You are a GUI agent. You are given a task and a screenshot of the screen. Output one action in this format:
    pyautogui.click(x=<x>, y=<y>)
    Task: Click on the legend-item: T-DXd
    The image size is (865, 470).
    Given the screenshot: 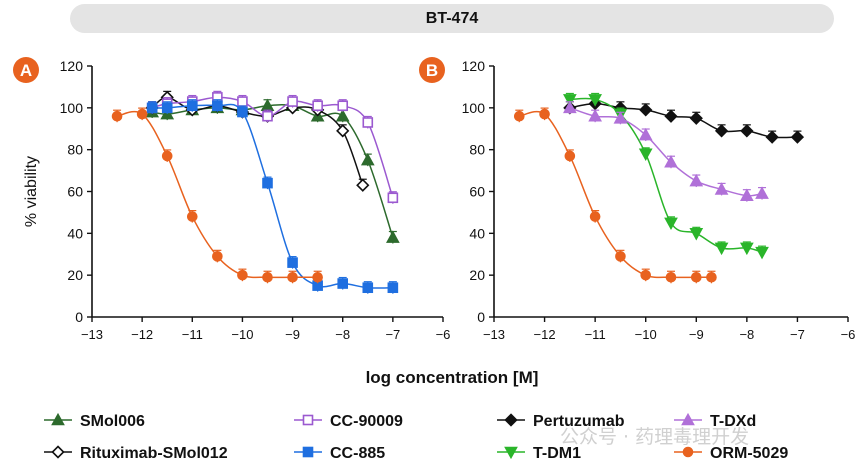 What is the action you would take?
    pyautogui.click(x=715, y=421)
    